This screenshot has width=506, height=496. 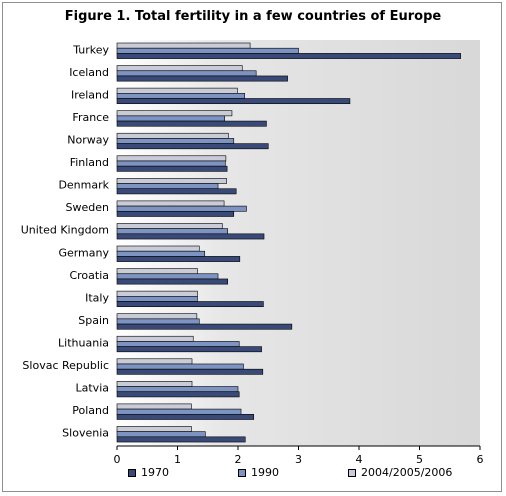 I want to click on bar-lithuania-1970, so click(x=189, y=349).